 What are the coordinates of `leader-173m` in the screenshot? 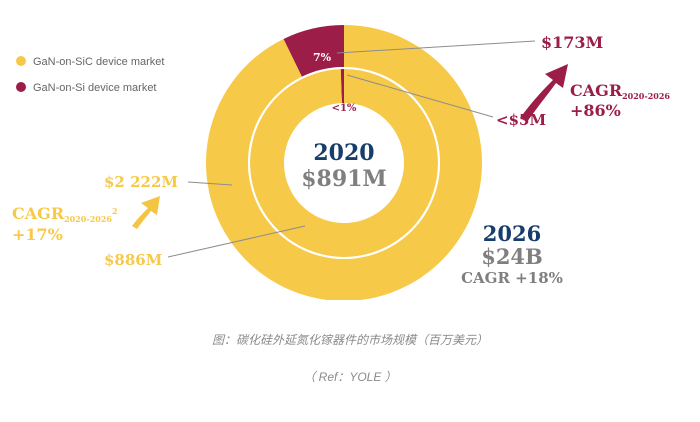 It's located at (436, 47).